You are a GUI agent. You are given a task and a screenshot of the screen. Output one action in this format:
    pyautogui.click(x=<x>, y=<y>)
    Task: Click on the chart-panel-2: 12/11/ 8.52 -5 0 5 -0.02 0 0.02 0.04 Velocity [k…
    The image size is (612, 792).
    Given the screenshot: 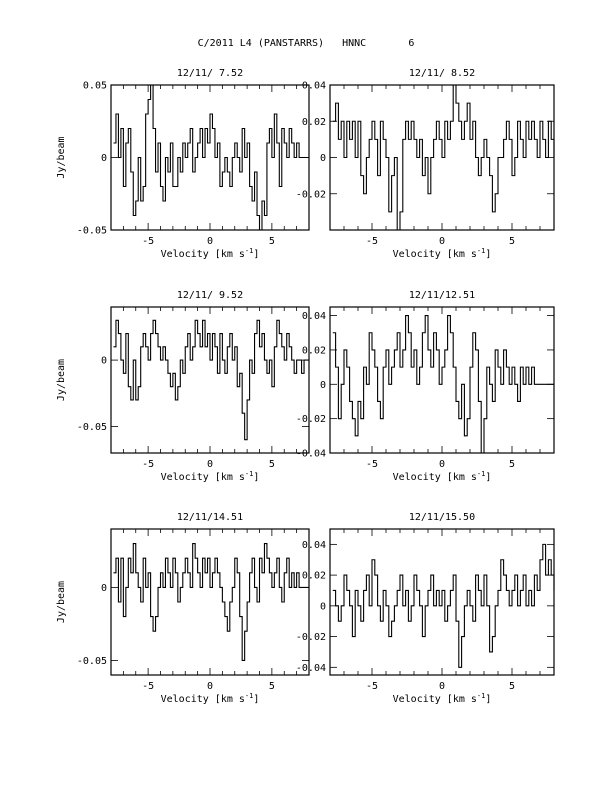 What is the action you would take?
    pyautogui.click(x=425, y=164)
    